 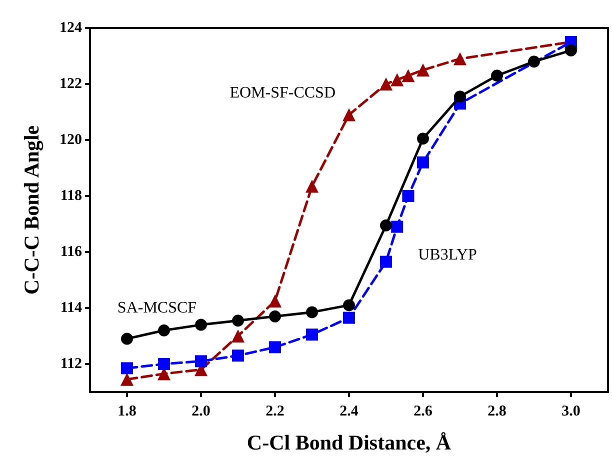 What do you see at coordinates (201, 412) in the screenshot?
I see `x-tick-label: 2.0` at bounding box center [201, 412].